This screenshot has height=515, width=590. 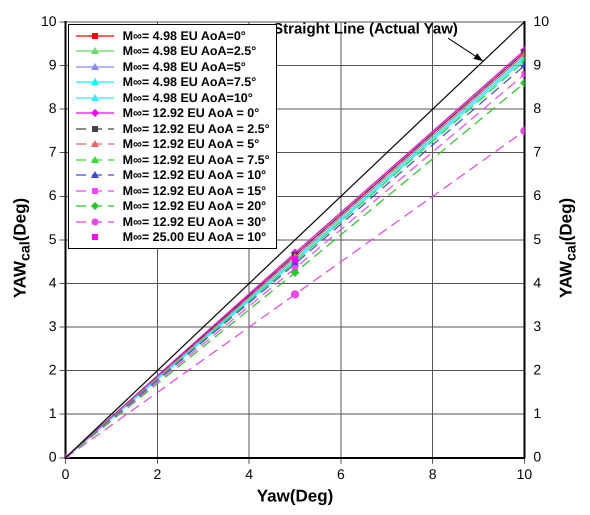 I want to click on y2-tick-label: 5, so click(x=537, y=238).